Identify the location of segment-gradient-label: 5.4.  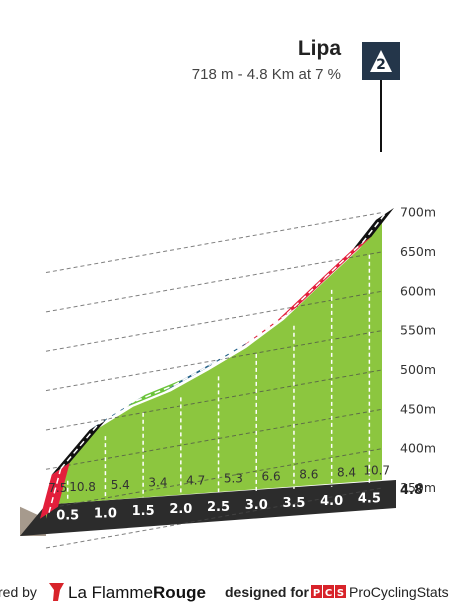
(120, 485).